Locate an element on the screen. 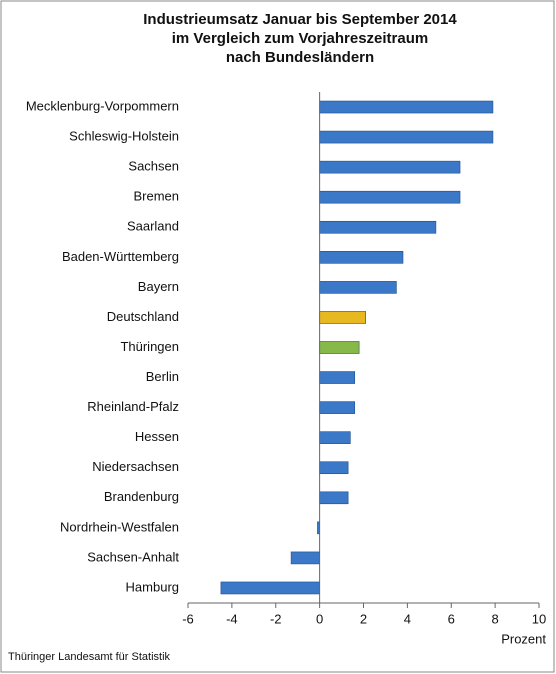 The image size is (556, 674). x-tick-label: 8 is located at coordinates (495, 618).